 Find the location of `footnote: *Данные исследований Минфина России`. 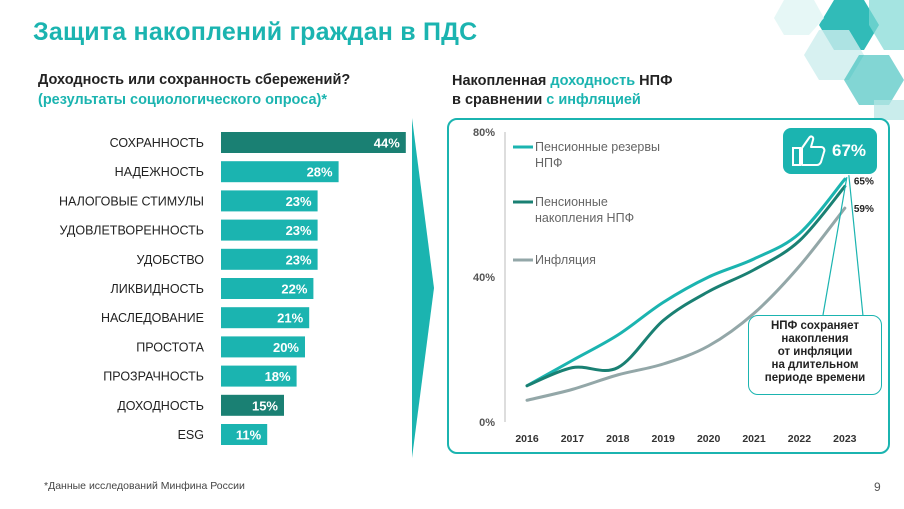

footnote: *Данные исследований Минфина России is located at coordinates (144, 486).